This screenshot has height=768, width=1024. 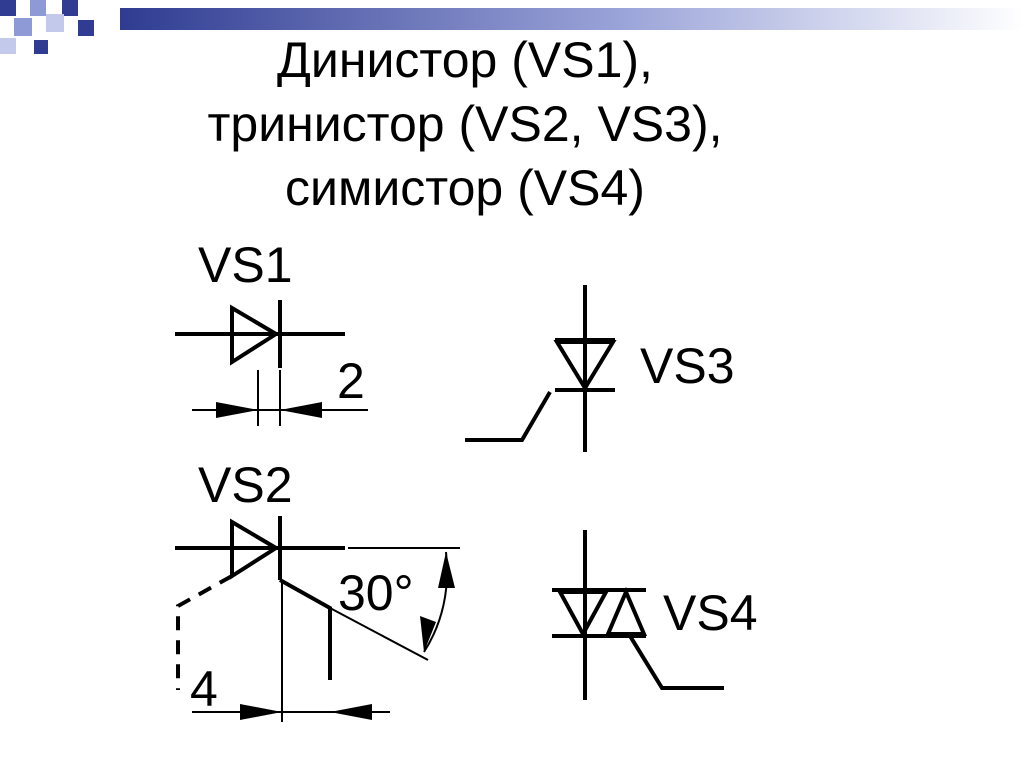 What do you see at coordinates (541, 368) in the screenshot?
I see `vs3-symbol` at bounding box center [541, 368].